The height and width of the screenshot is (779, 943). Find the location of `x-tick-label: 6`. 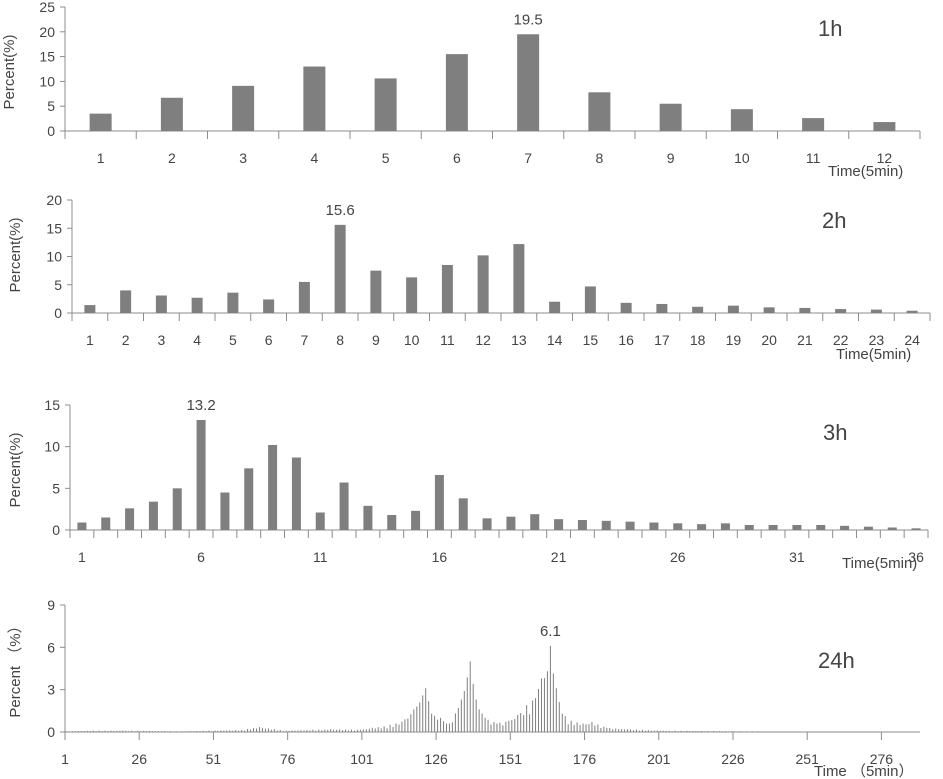

x-tick-label: 6 is located at coordinates (269, 340).